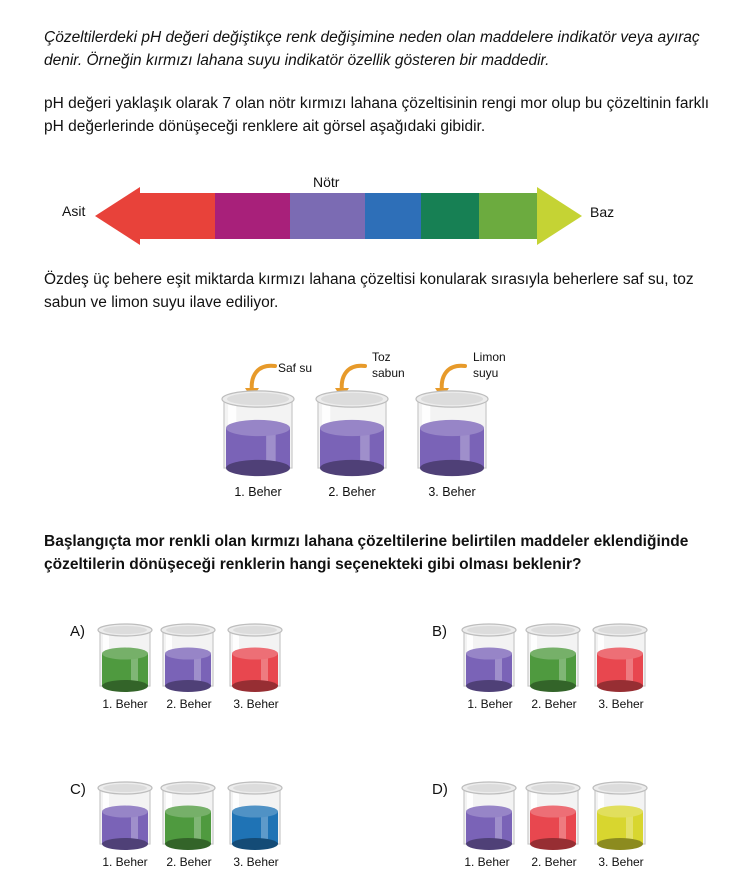 This screenshot has height=895, width=735. I want to click on beaker-label-3: 3. Beher, so click(452, 492).